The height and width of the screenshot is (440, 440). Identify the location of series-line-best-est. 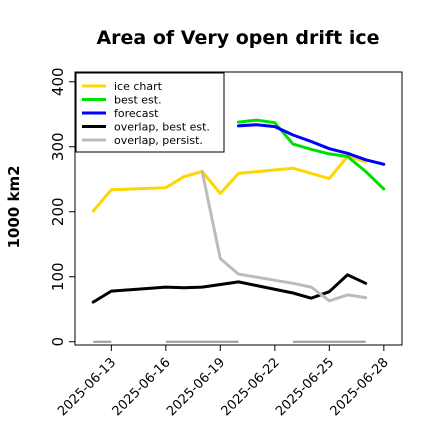
(311, 154).